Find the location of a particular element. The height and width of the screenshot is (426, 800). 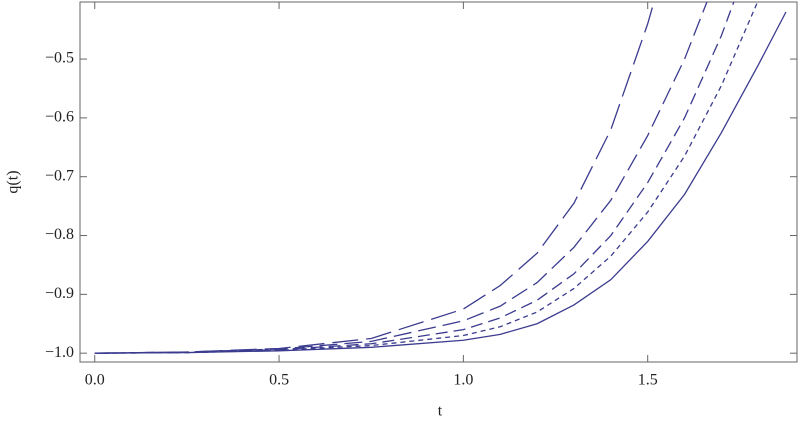

x-tick-label: 0.5 is located at coordinates (279, 380).